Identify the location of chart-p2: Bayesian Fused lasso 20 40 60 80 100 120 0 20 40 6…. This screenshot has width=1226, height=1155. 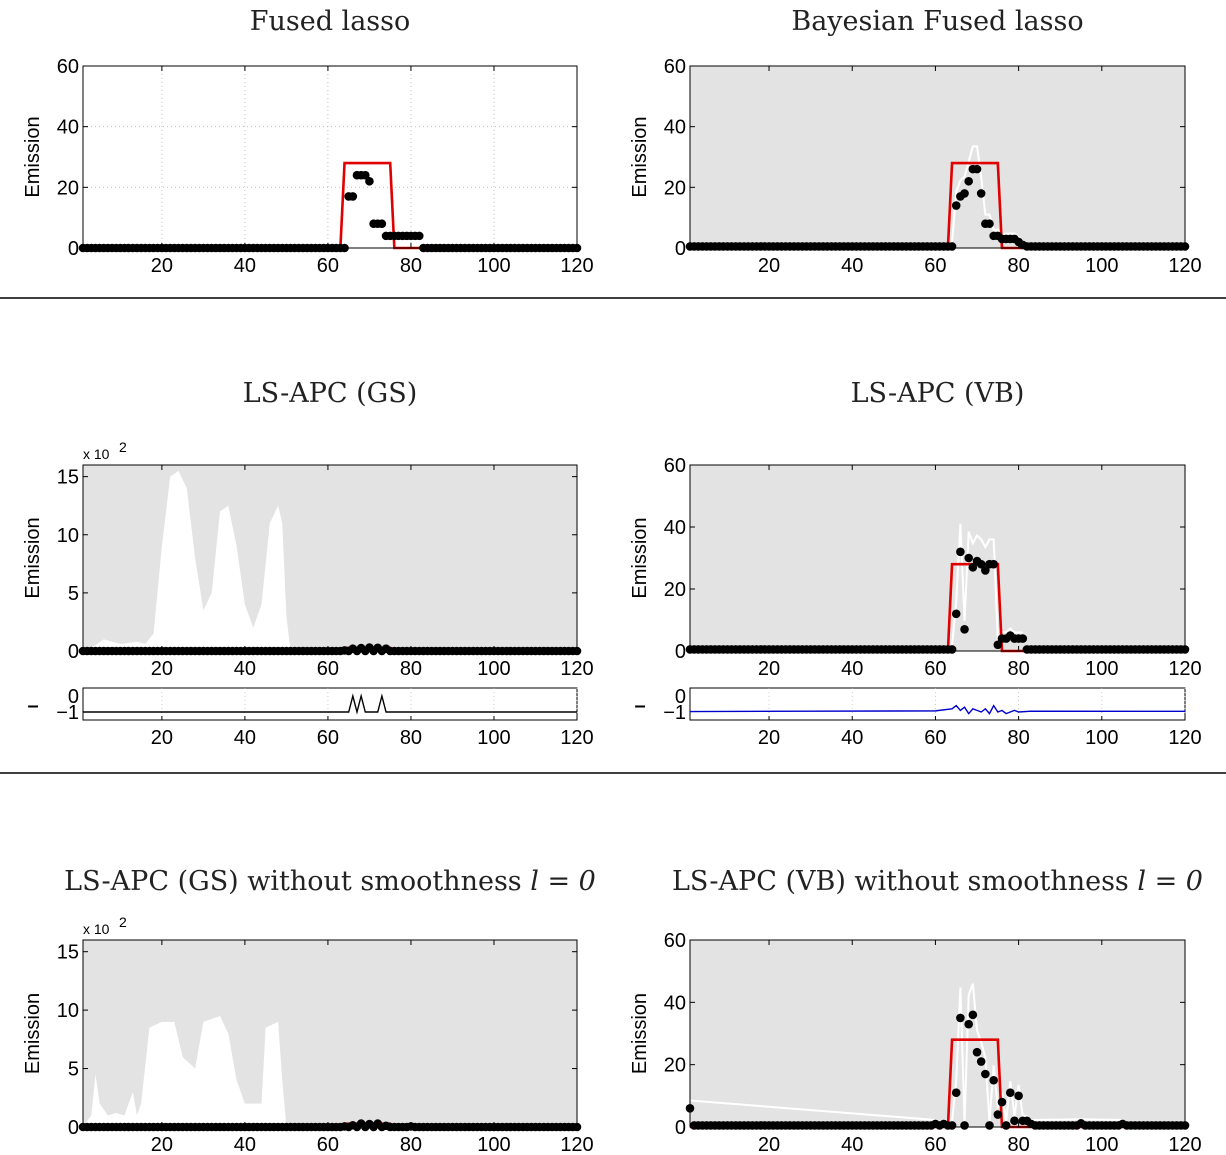
(915, 141).